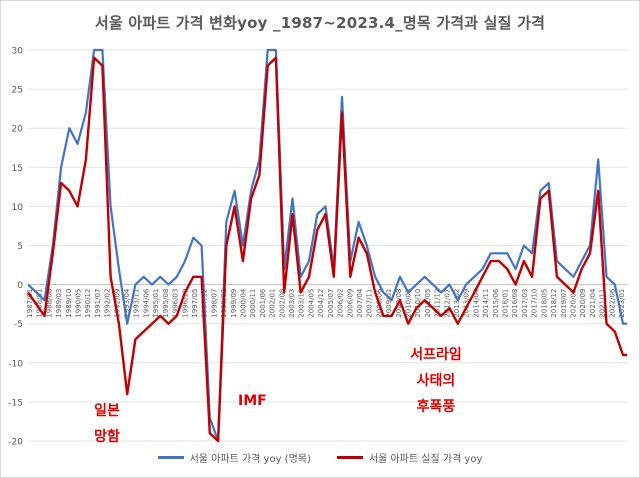 The width and height of the screenshot is (640, 478). Describe the element at coordinates (263, 303) in the screenshot. I see `x-tick-label: 2001/06` at that location.